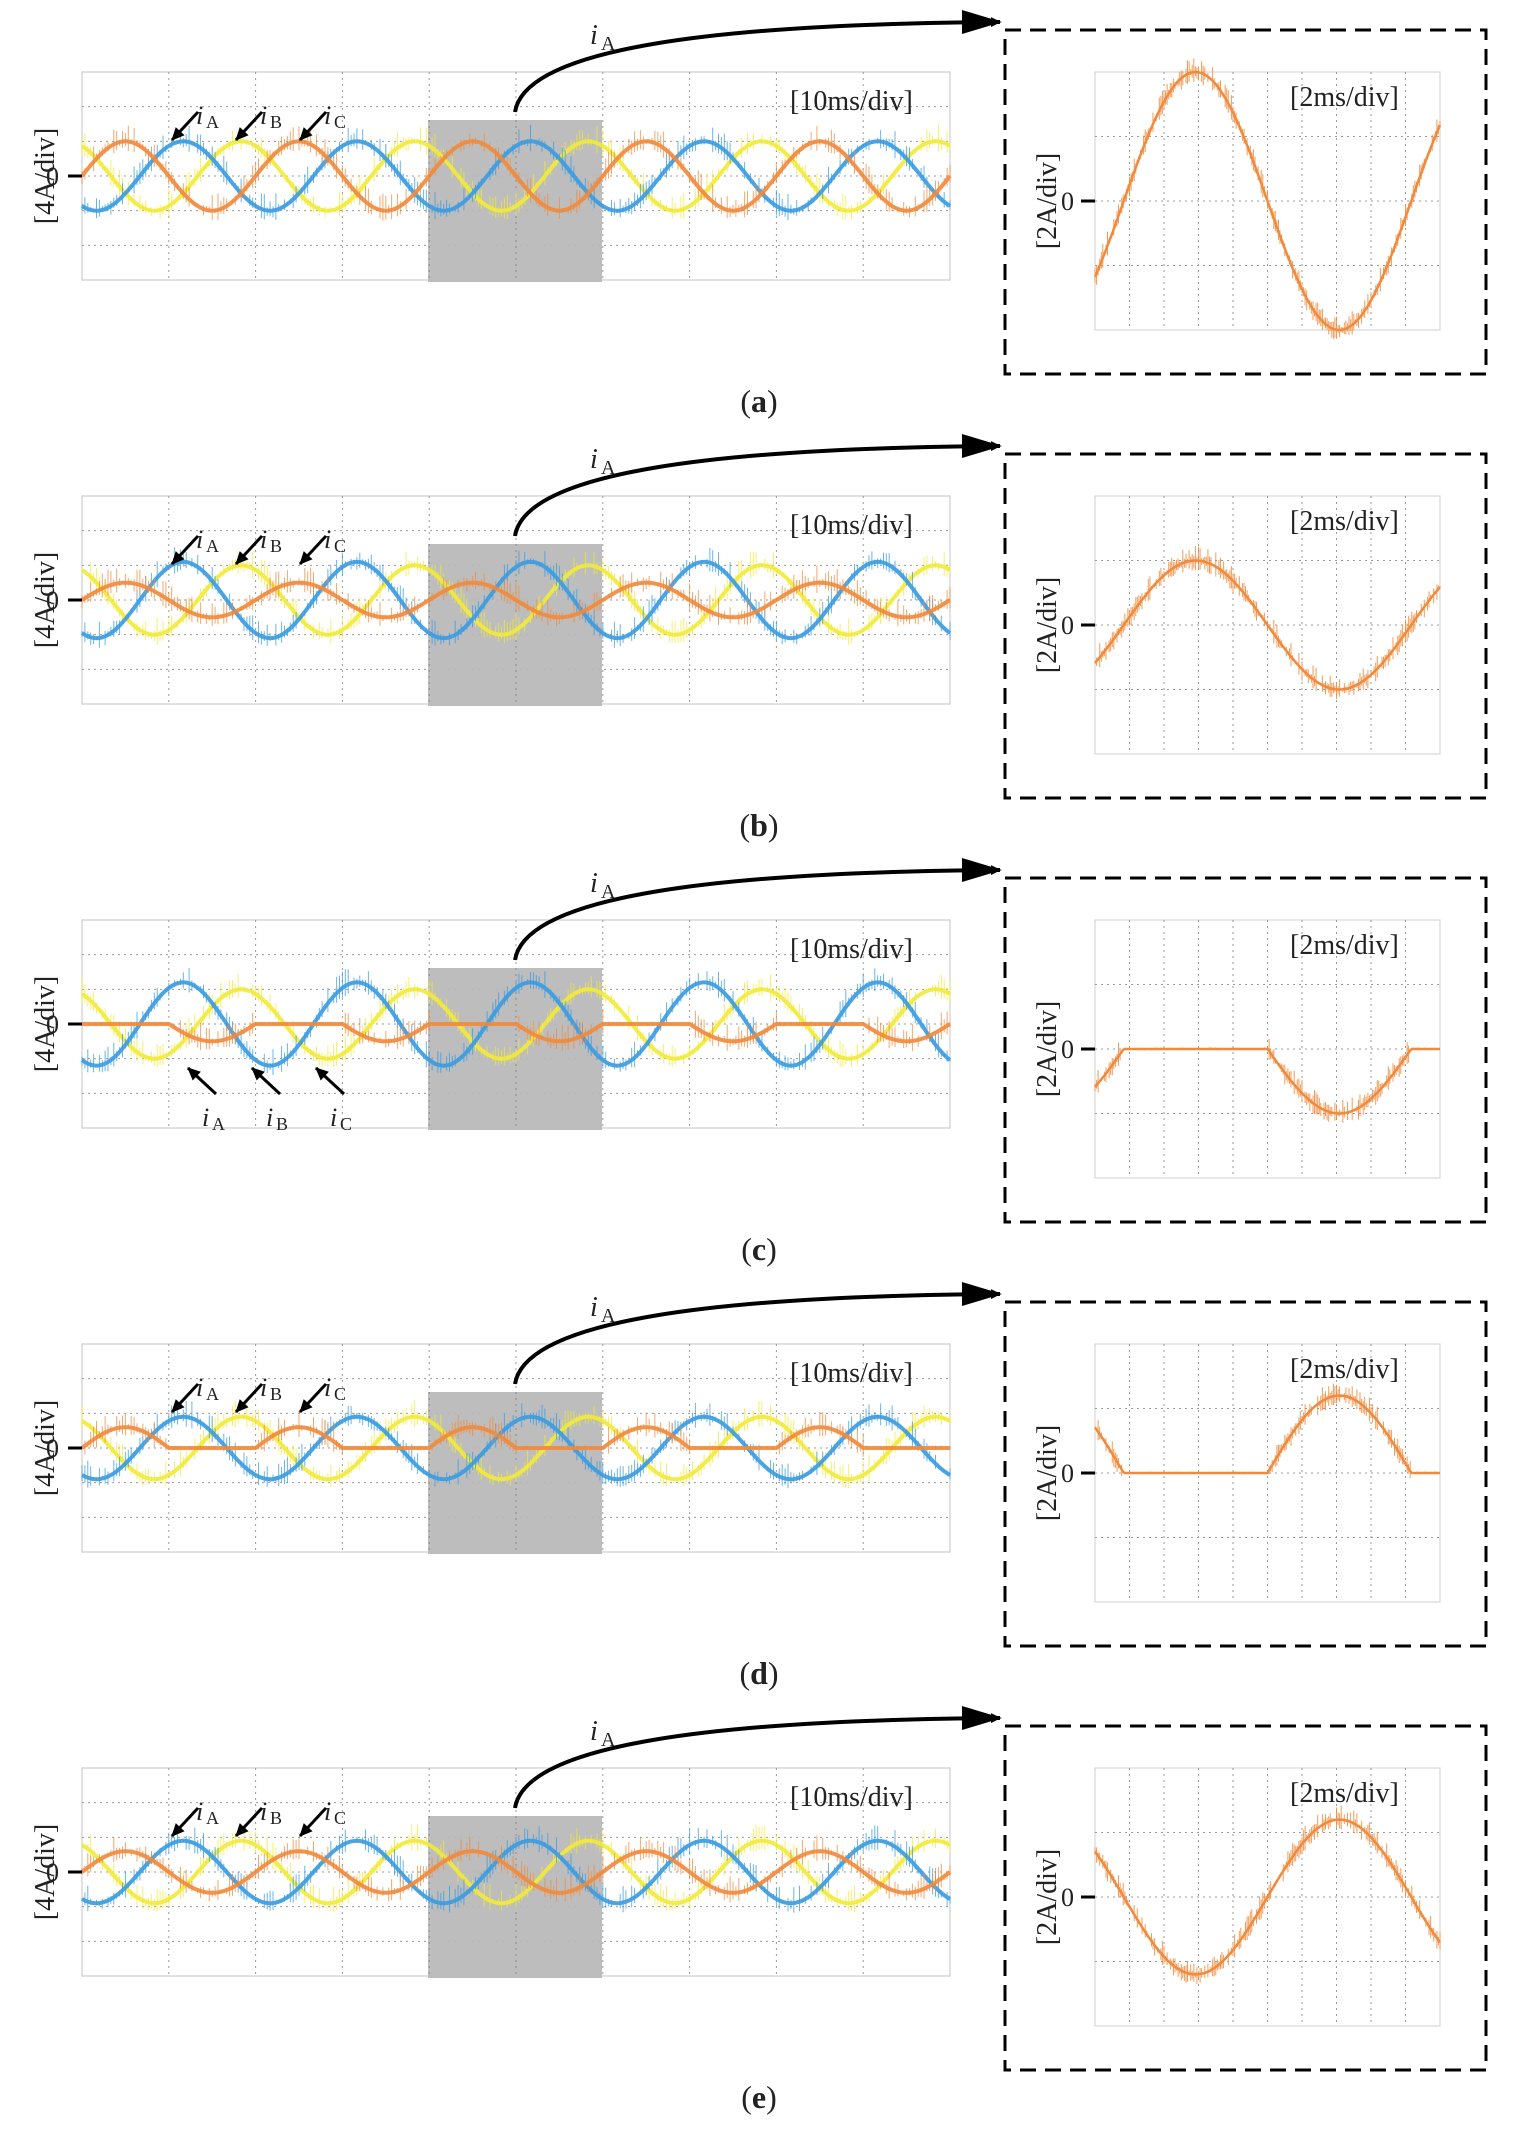 The width and height of the screenshot is (1518, 2145). I want to click on caption-letter: e, so click(759, 2097).